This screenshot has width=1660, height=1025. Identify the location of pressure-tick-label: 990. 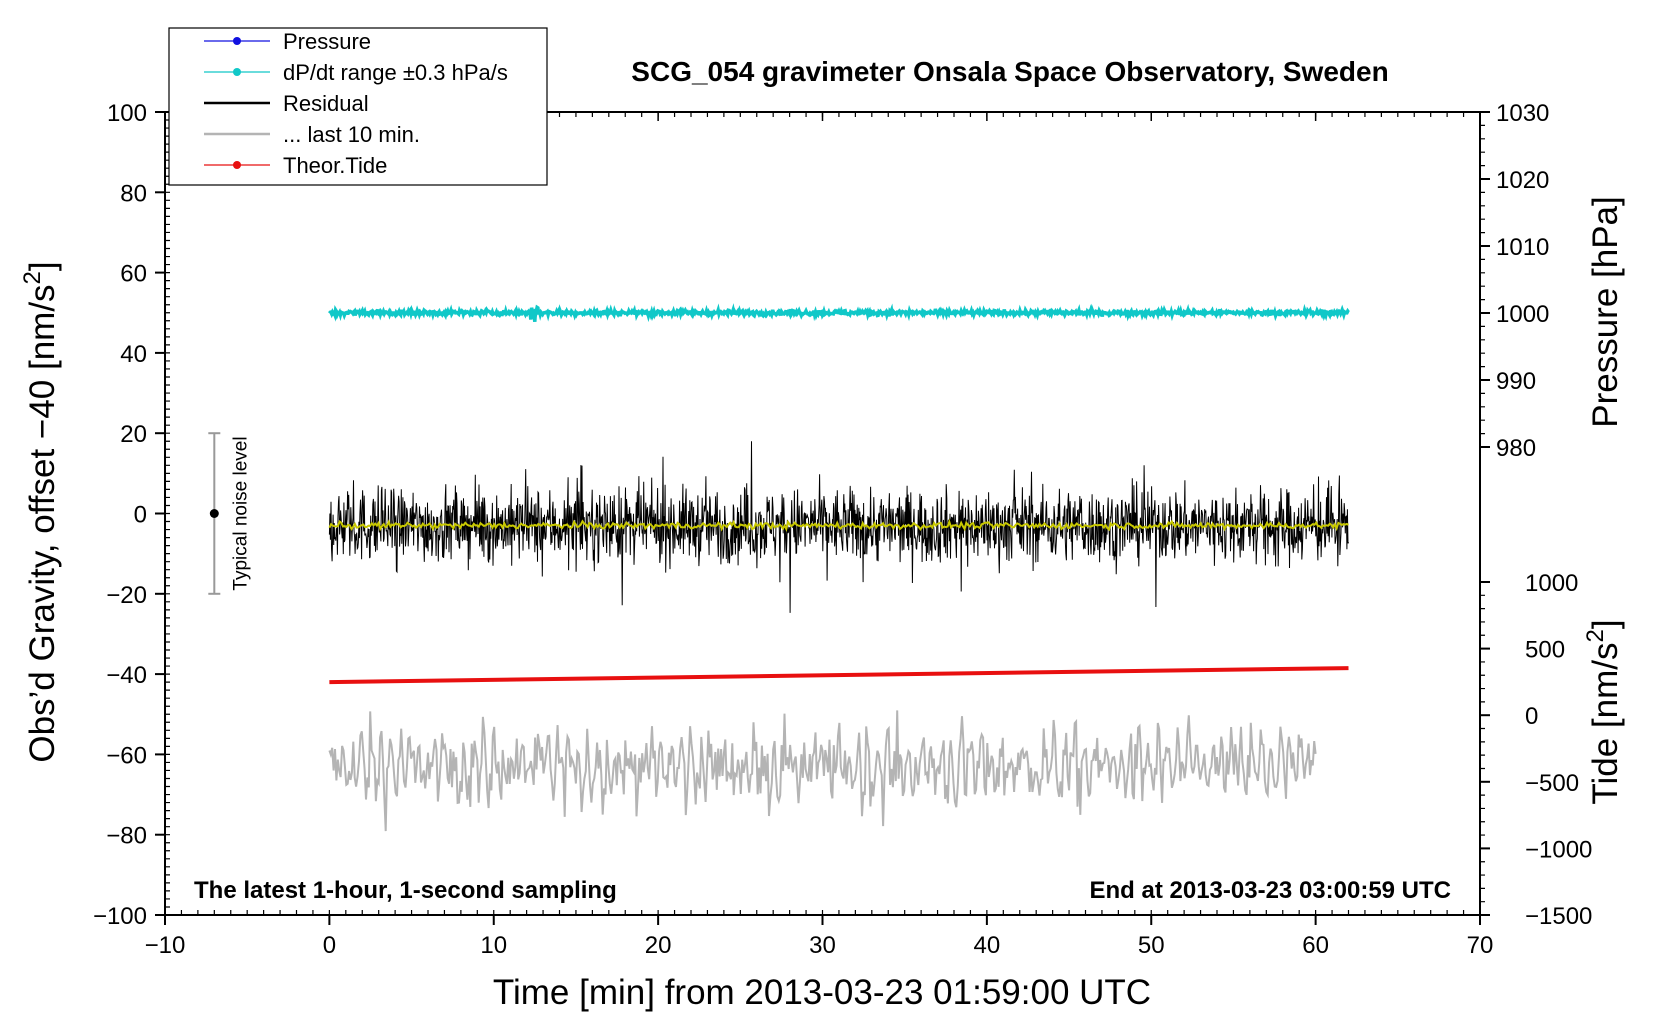
(1516, 381).